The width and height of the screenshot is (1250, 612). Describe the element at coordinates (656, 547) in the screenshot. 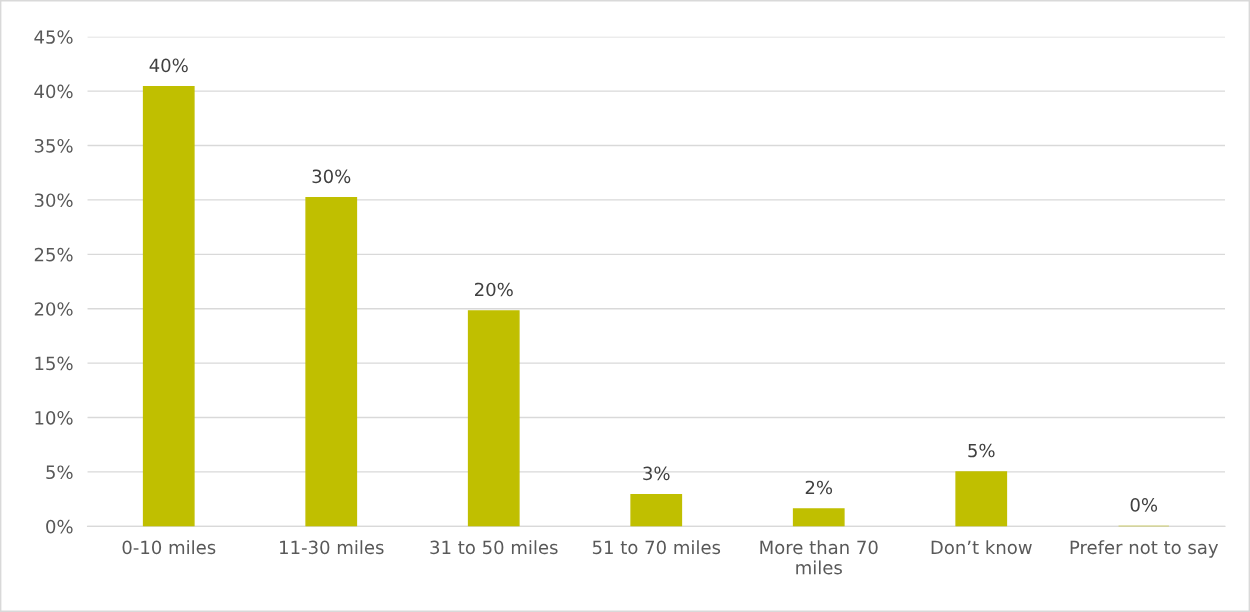

I see `x-tick-label: 51 to 70 miles` at that location.